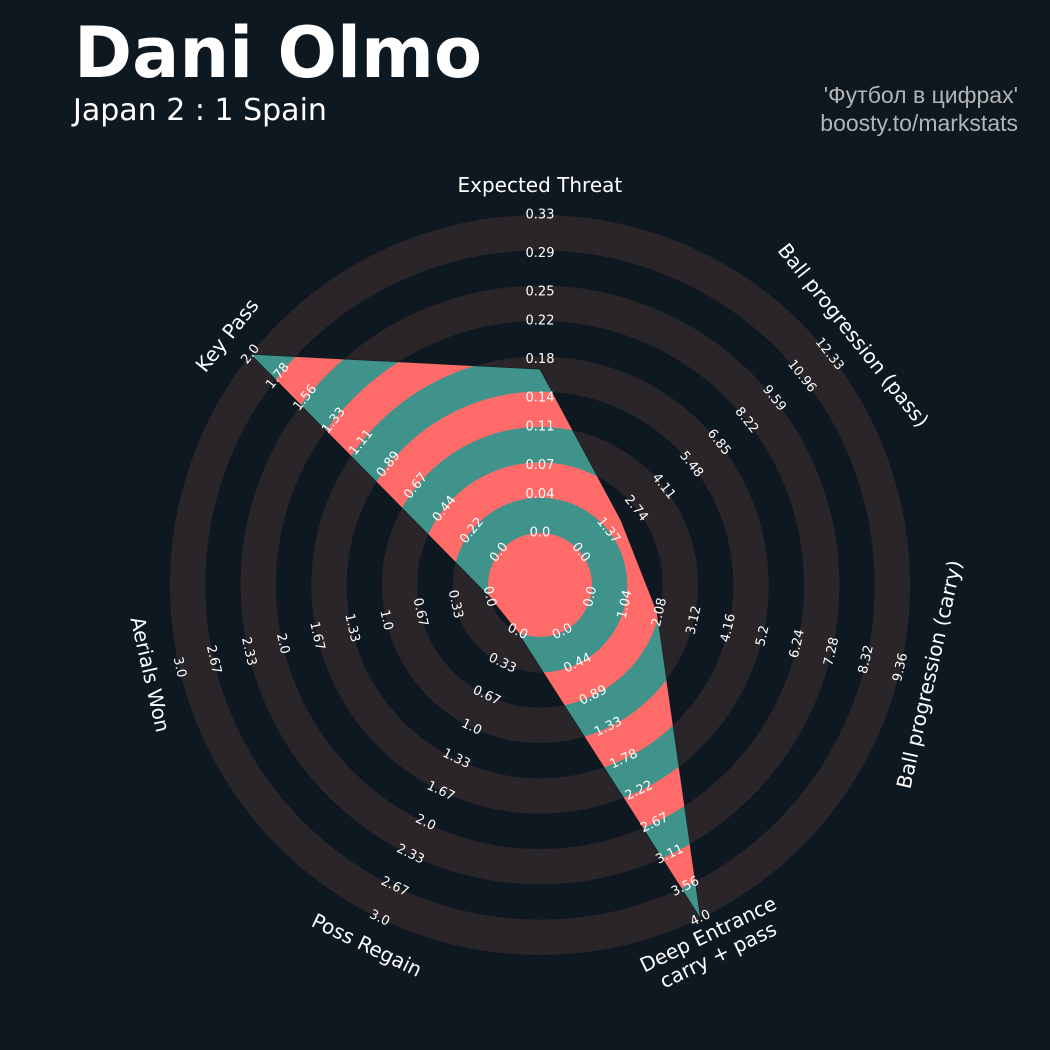 Image resolution: width=1050 pixels, height=1050 pixels. I want to click on tick-label: 4.16, so click(728, 628).